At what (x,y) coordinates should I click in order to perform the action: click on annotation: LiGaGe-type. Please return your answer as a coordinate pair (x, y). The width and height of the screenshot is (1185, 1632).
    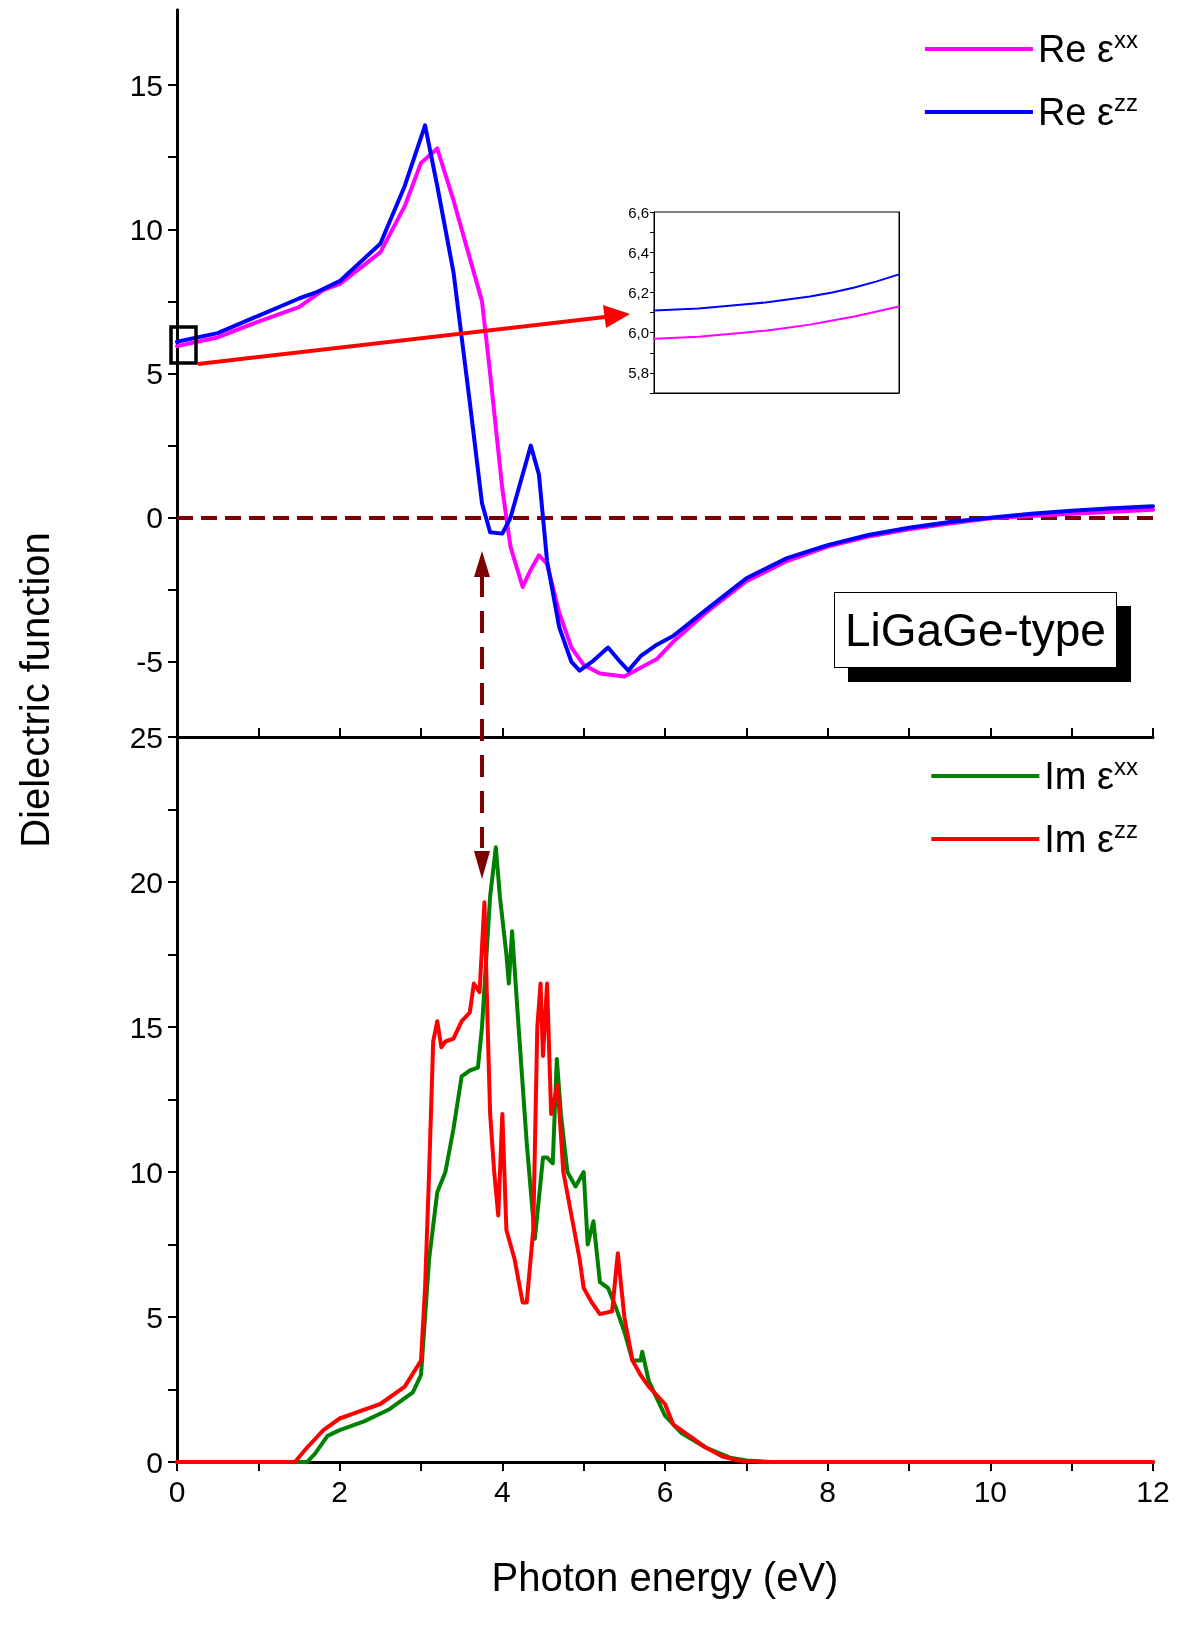
    Looking at the image, I should click on (975, 630).